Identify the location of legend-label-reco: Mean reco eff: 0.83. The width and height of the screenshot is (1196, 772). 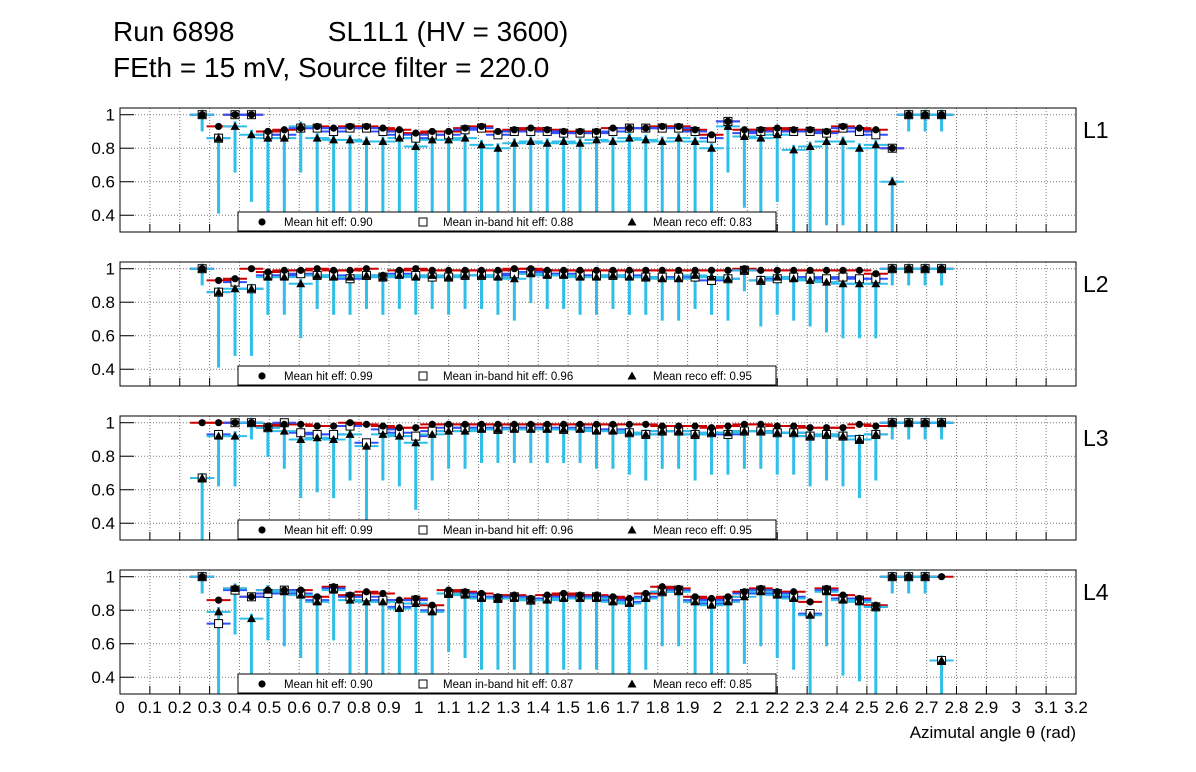
(702, 223).